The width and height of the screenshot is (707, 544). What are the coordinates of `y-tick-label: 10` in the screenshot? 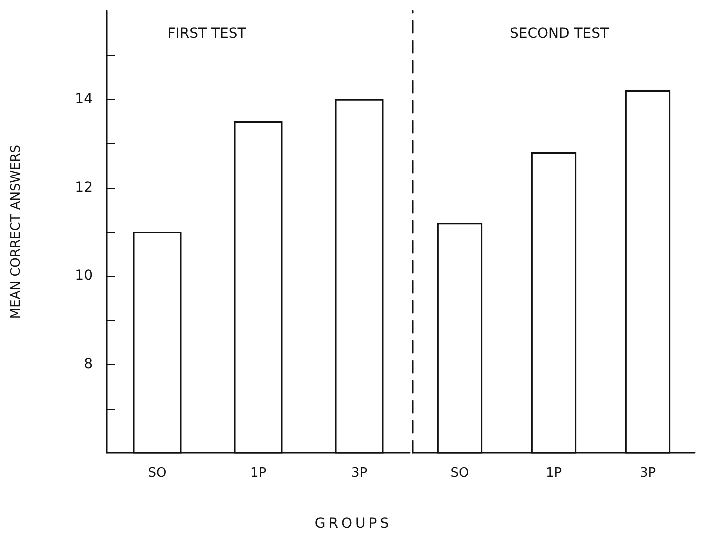 It's located at (84, 276).